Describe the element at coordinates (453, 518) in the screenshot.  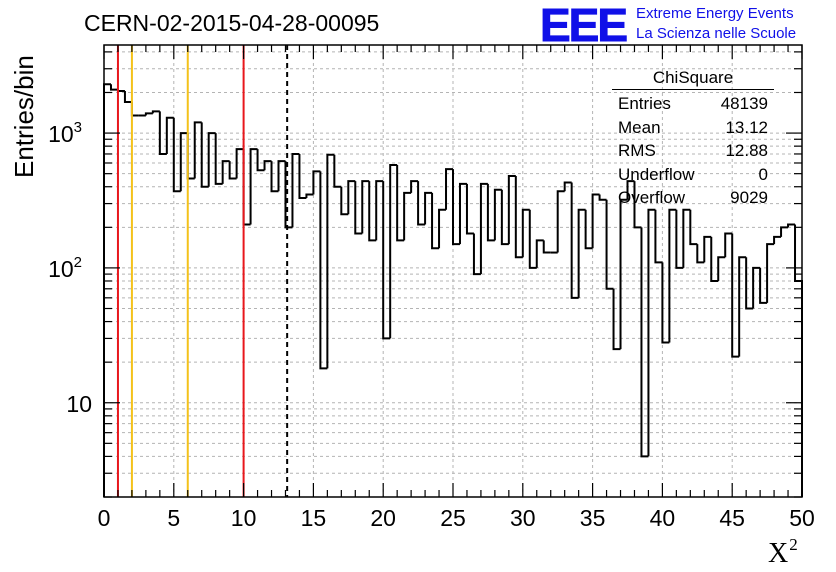
I see `x-tick-label: 25` at that location.